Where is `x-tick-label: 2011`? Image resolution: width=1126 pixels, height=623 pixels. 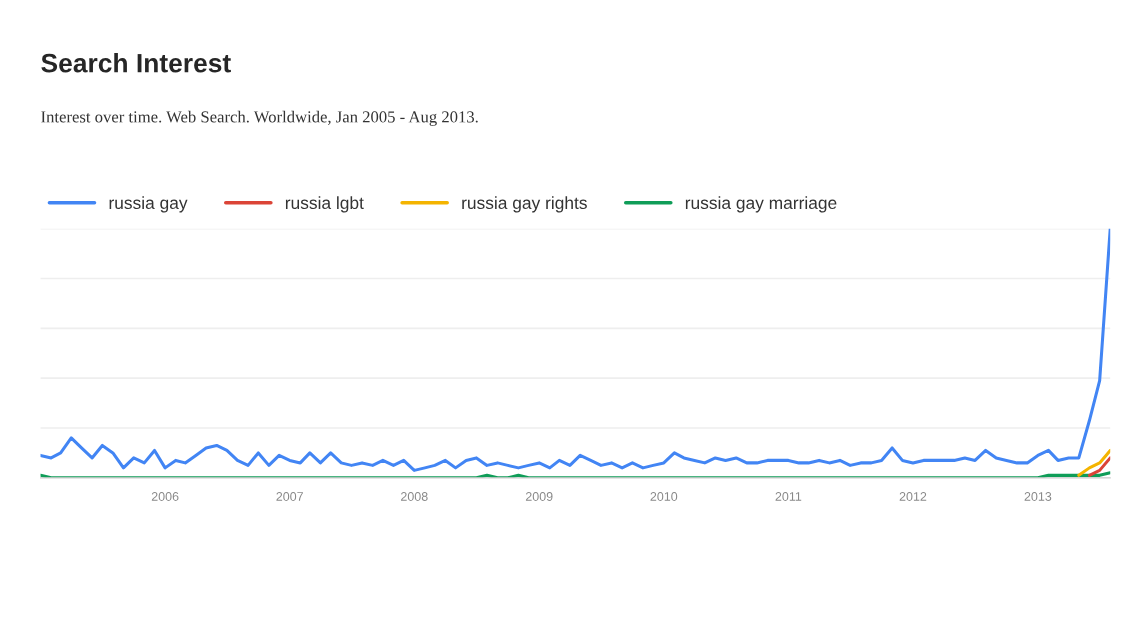 x-tick-label: 2011 is located at coordinates (788, 496).